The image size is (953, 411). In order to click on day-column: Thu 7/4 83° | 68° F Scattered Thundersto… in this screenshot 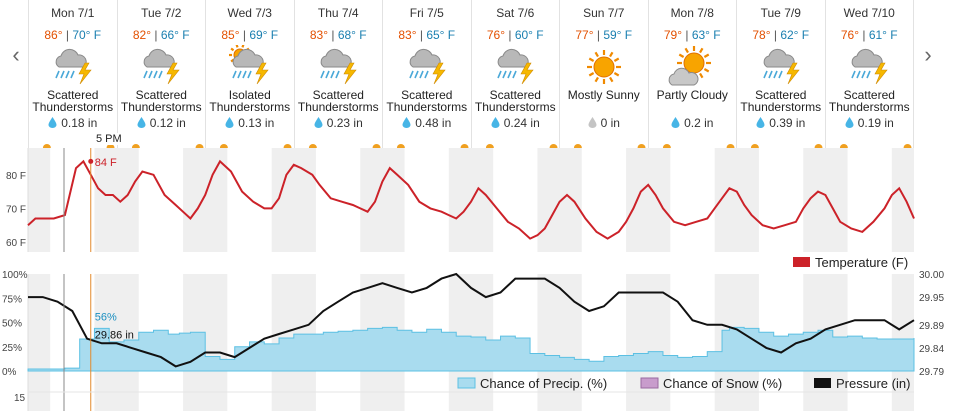, I will do `click(339, 74)`.